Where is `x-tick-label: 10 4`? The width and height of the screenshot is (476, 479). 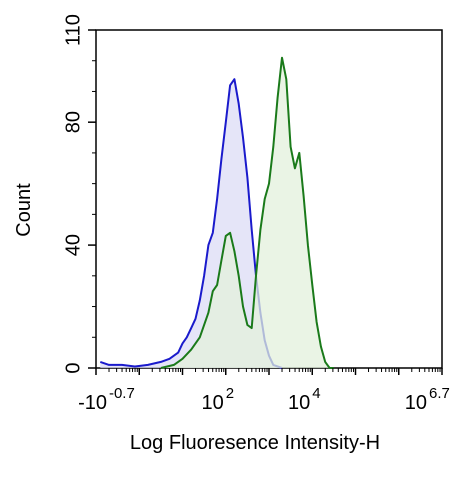 x-tick-label: 10 4 is located at coordinates (304, 399).